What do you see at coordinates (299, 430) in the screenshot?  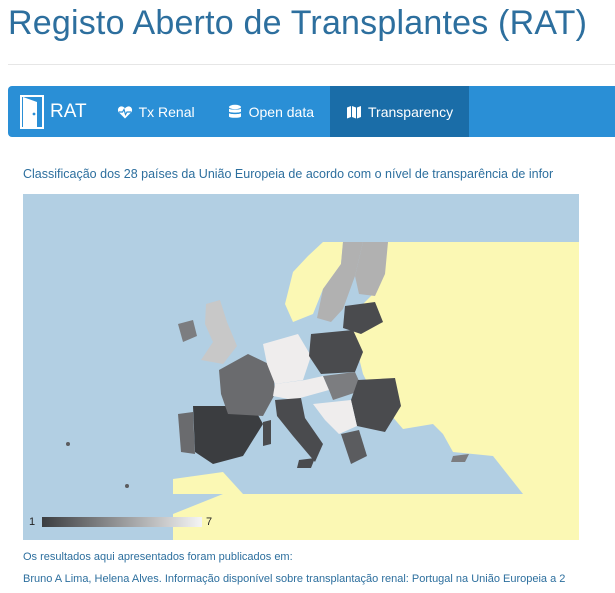 I see `italy` at bounding box center [299, 430].